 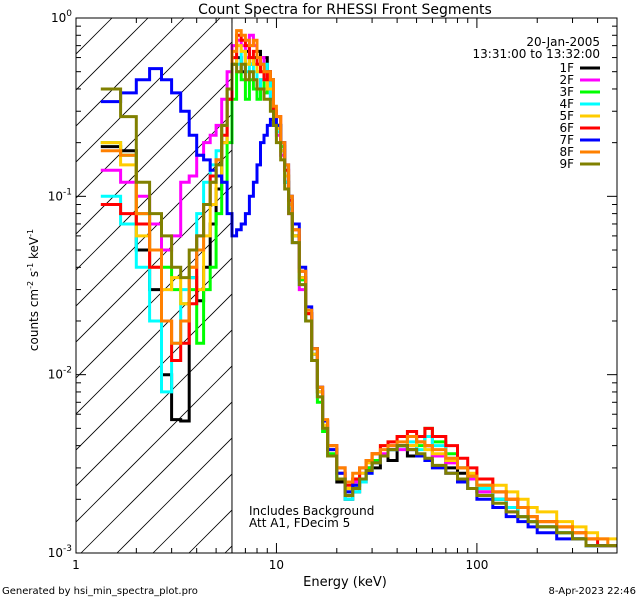 What do you see at coordinates (34, 249) in the screenshot?
I see `y-label-end: keV` at bounding box center [34, 249].